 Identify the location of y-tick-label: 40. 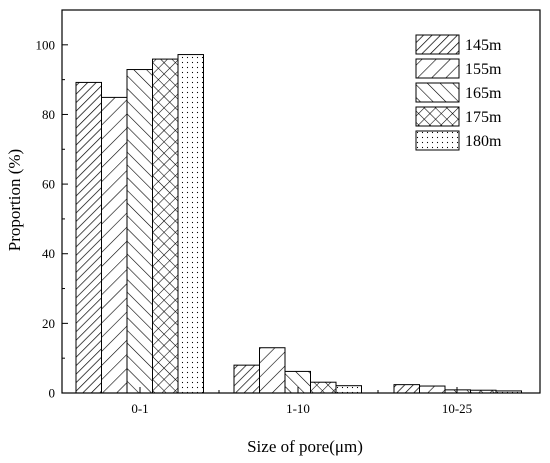
(48, 253).